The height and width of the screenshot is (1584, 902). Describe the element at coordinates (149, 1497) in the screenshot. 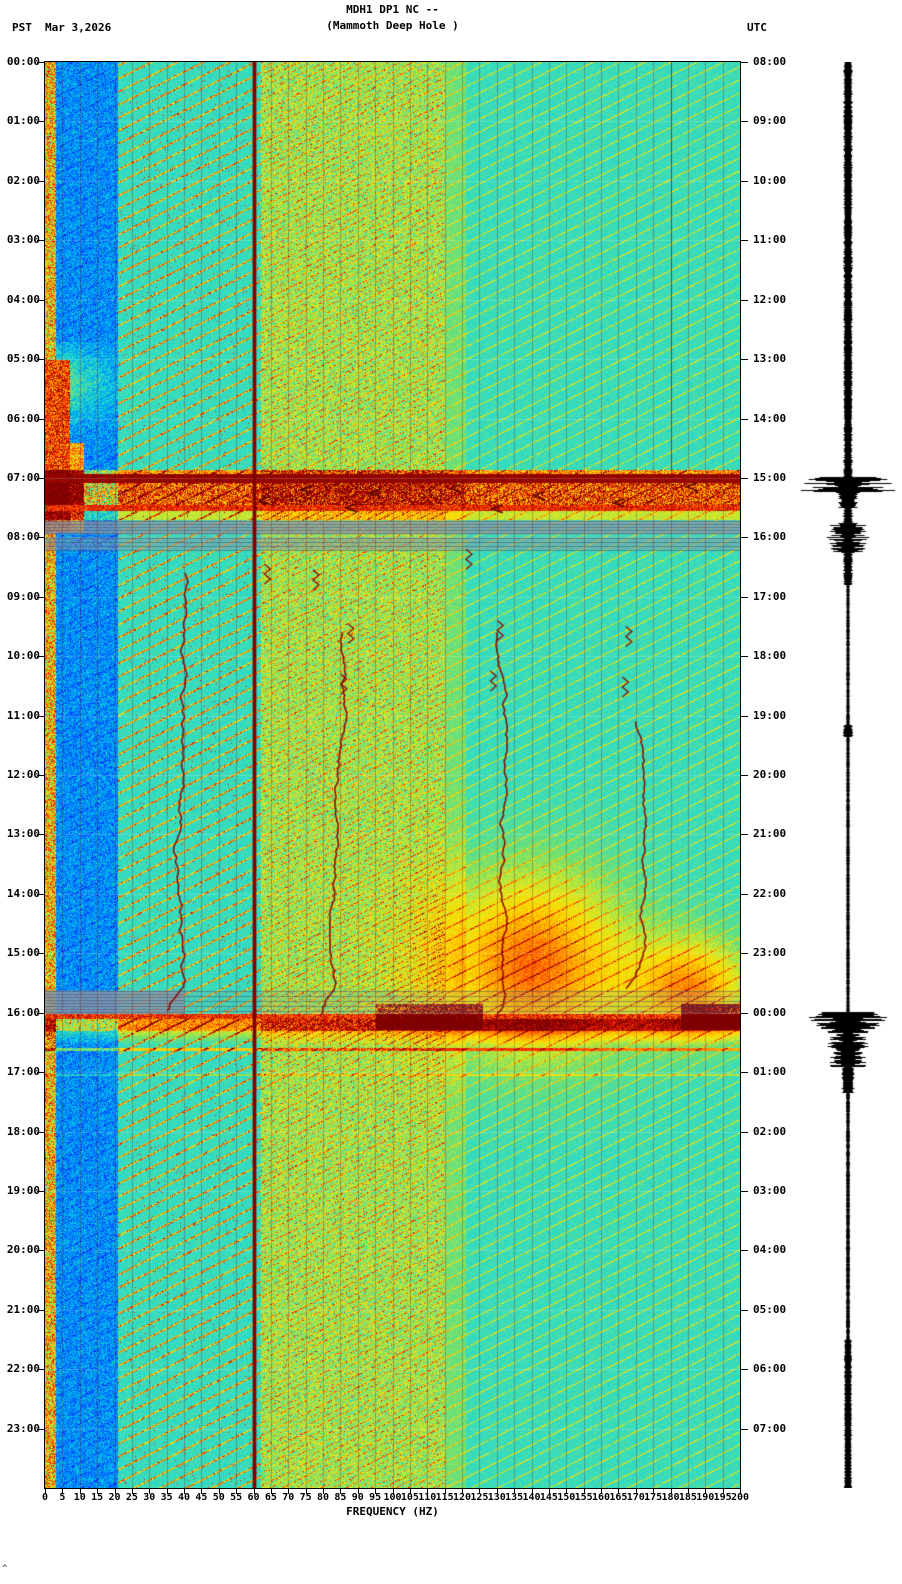

I see `freq-tick-label: 30` at that location.